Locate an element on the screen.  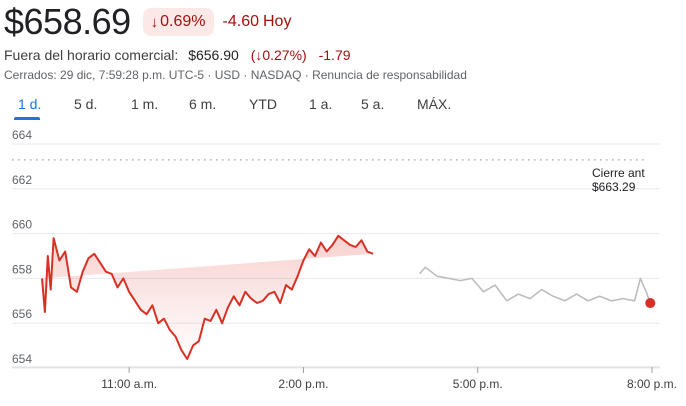
absolute-change: -4.60 Hoy is located at coordinates (257, 22).